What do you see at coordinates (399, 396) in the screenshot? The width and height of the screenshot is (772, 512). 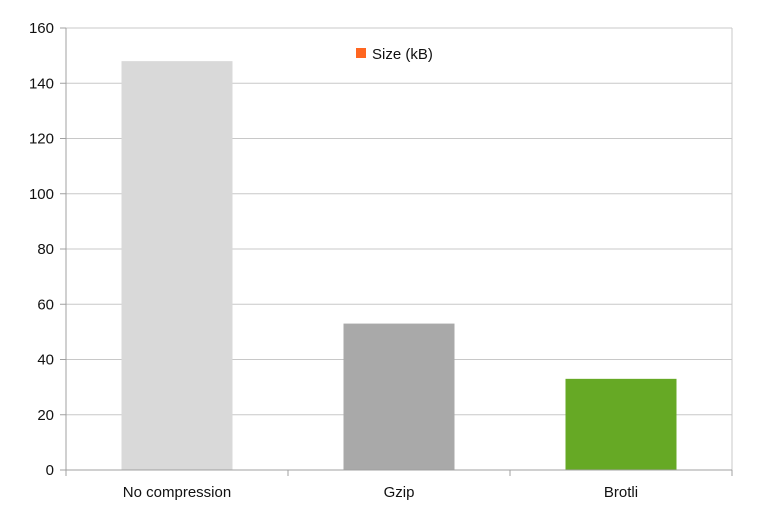 I see `bar-gzip` at bounding box center [399, 396].